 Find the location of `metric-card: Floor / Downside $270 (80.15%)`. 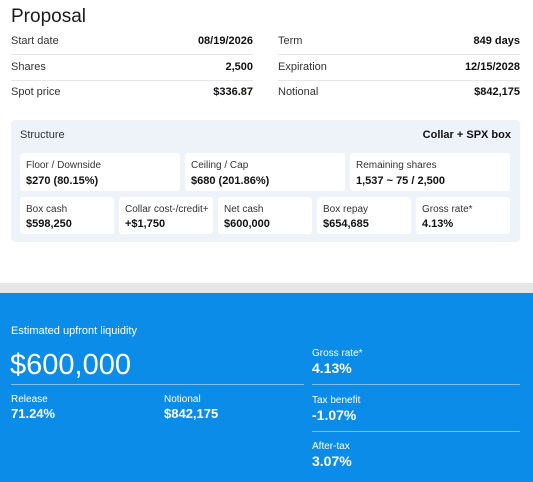

metric-card: Floor / Downside $270 (80.15%) is located at coordinates (100, 172).